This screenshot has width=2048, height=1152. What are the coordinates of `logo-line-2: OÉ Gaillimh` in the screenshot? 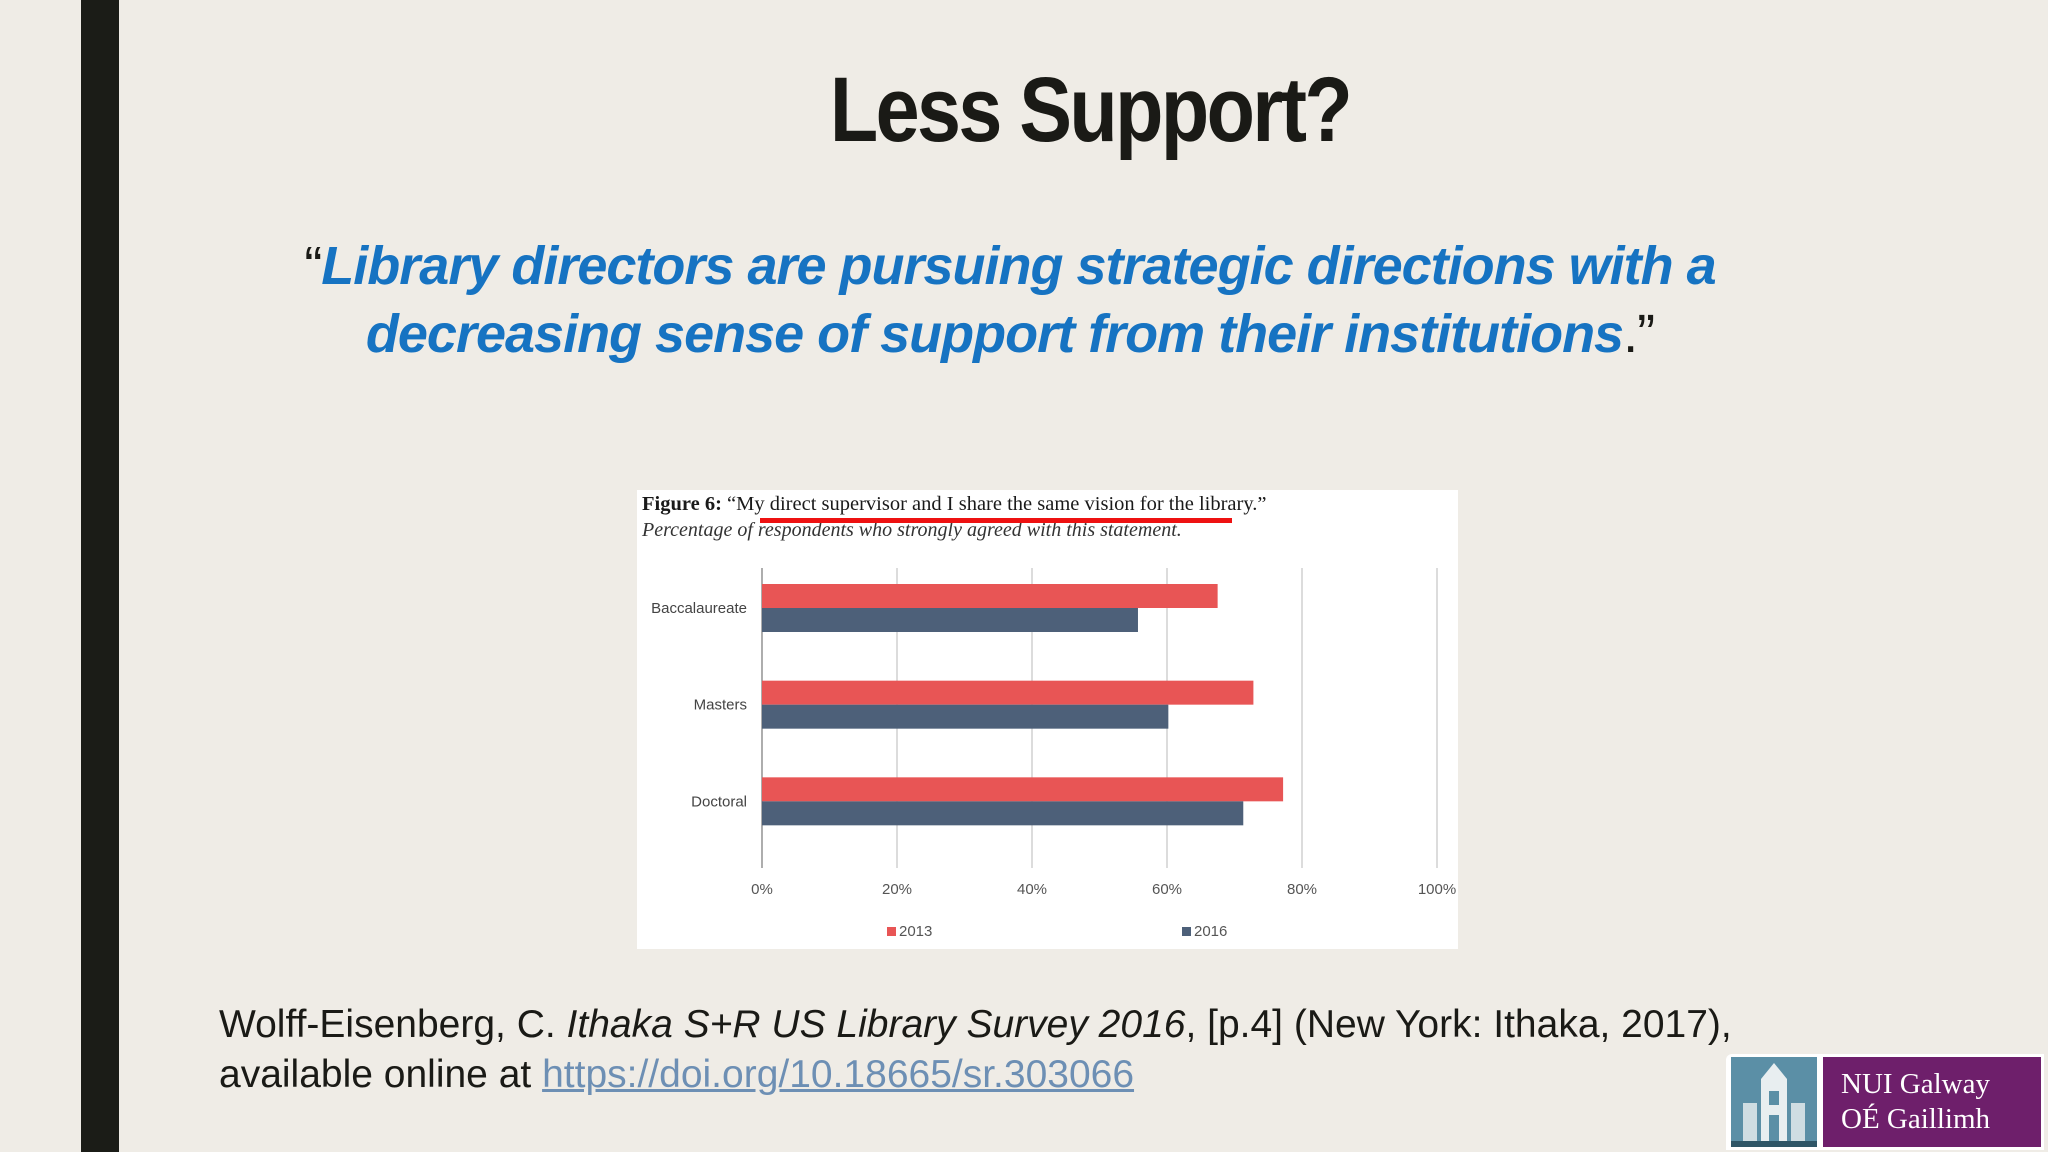 It's located at (1916, 1119).